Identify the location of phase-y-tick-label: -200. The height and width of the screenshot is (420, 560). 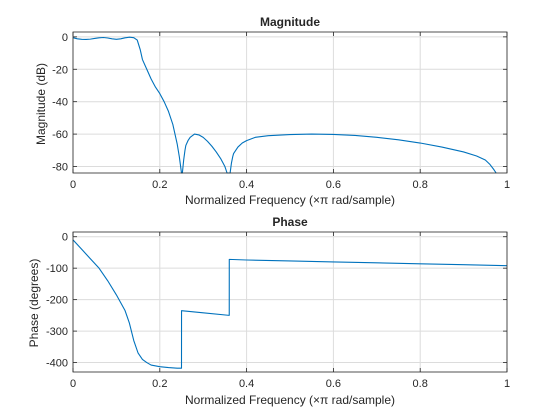
(57, 301).